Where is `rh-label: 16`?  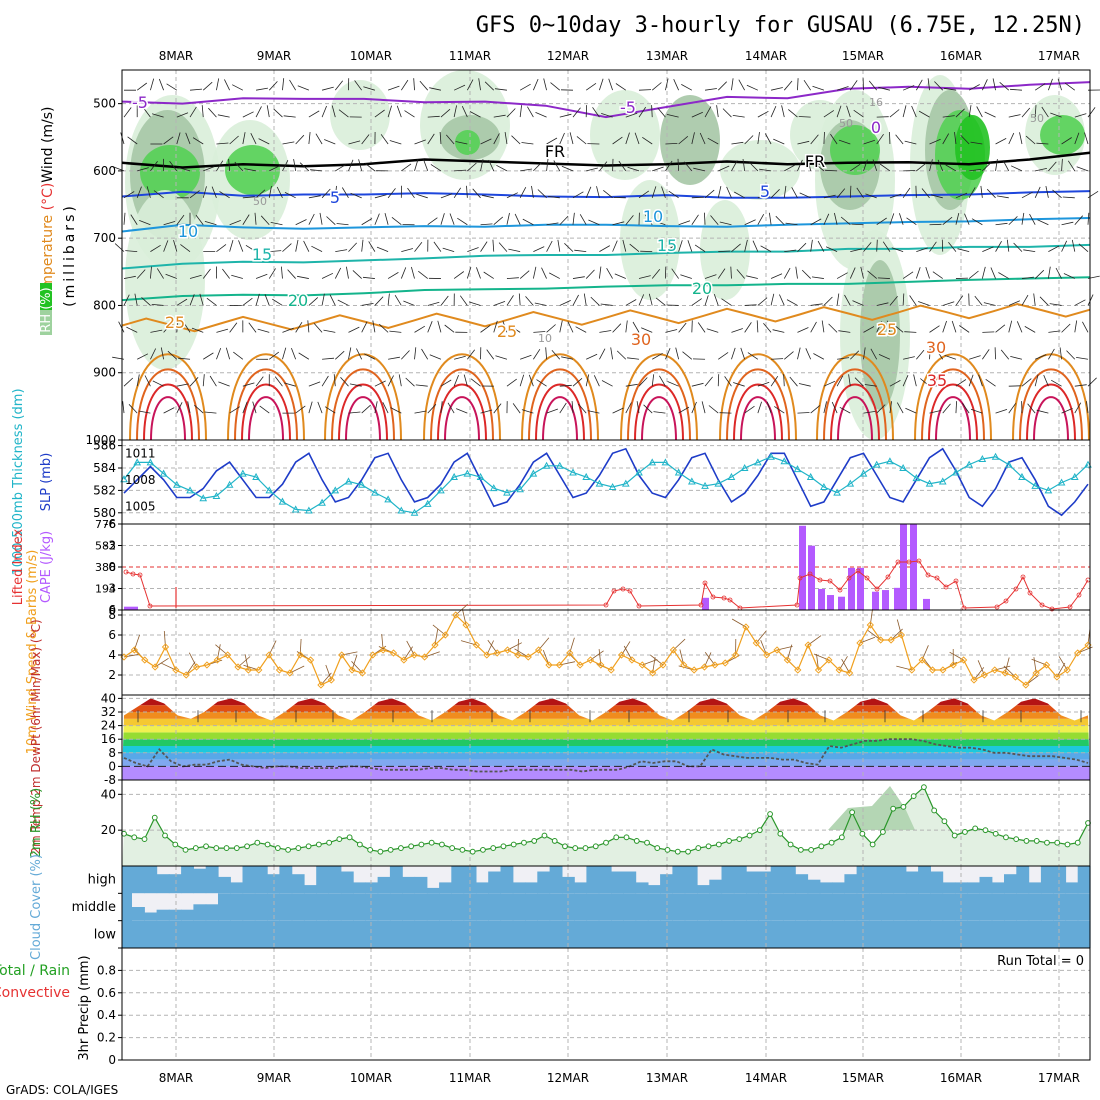
rh-label: 16 is located at coordinates (876, 102).